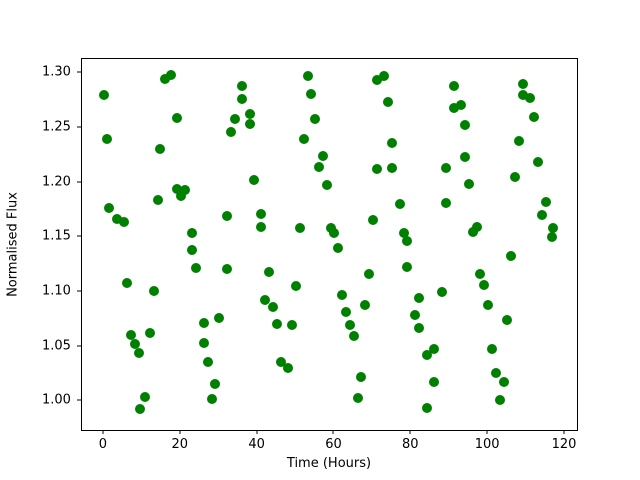 This screenshot has width=640, height=480. Describe the element at coordinates (56, 346) in the screenshot. I see `y-tick-label: 1.05` at that location.